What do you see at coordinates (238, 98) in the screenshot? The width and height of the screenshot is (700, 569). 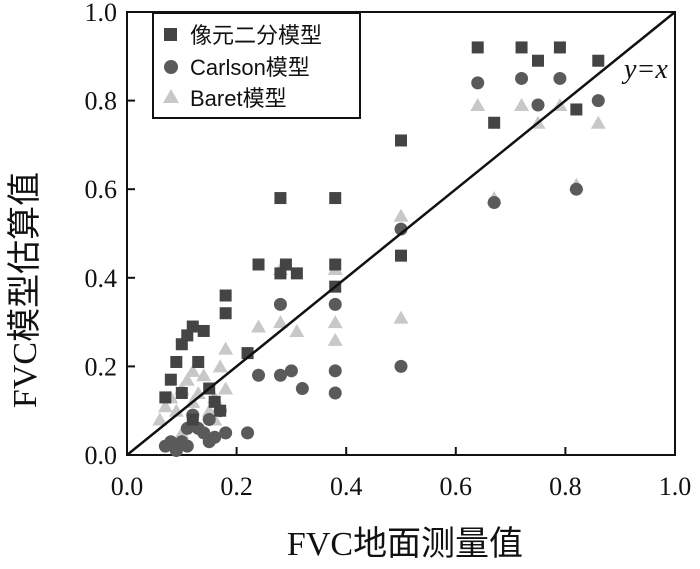 I see `legend-label-baret: Baret模型` at bounding box center [238, 98].